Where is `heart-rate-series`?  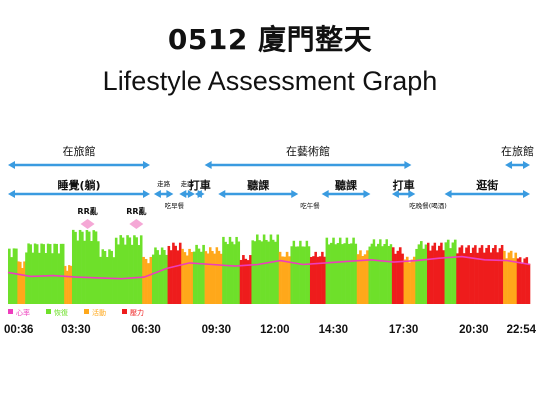 heart-rate-series is located at coordinates (269, 267).